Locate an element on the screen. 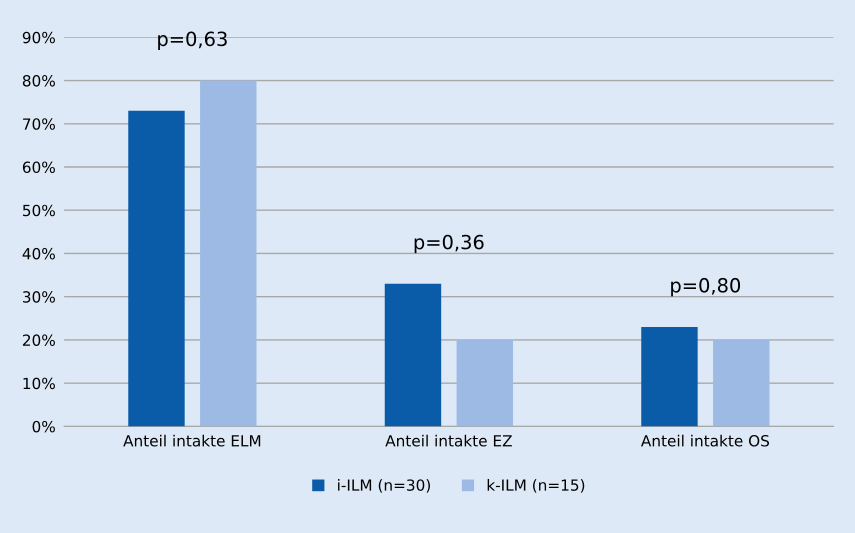 The height and width of the screenshot is (533, 855). y-tick-label: 90% is located at coordinates (38, 38).